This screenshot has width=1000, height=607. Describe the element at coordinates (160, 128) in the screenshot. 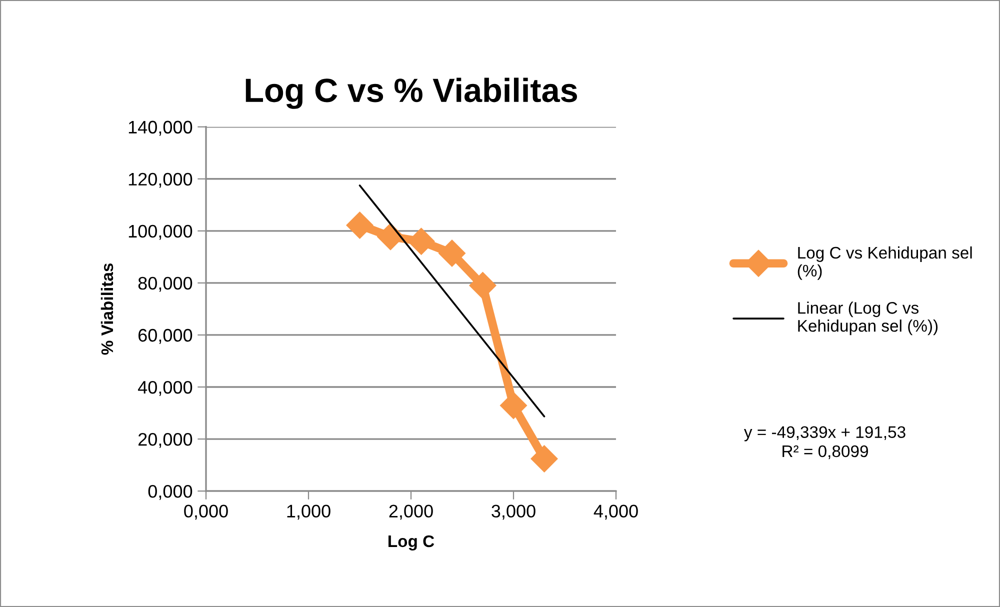

I see `y-tick-label: 140,000` at that location.